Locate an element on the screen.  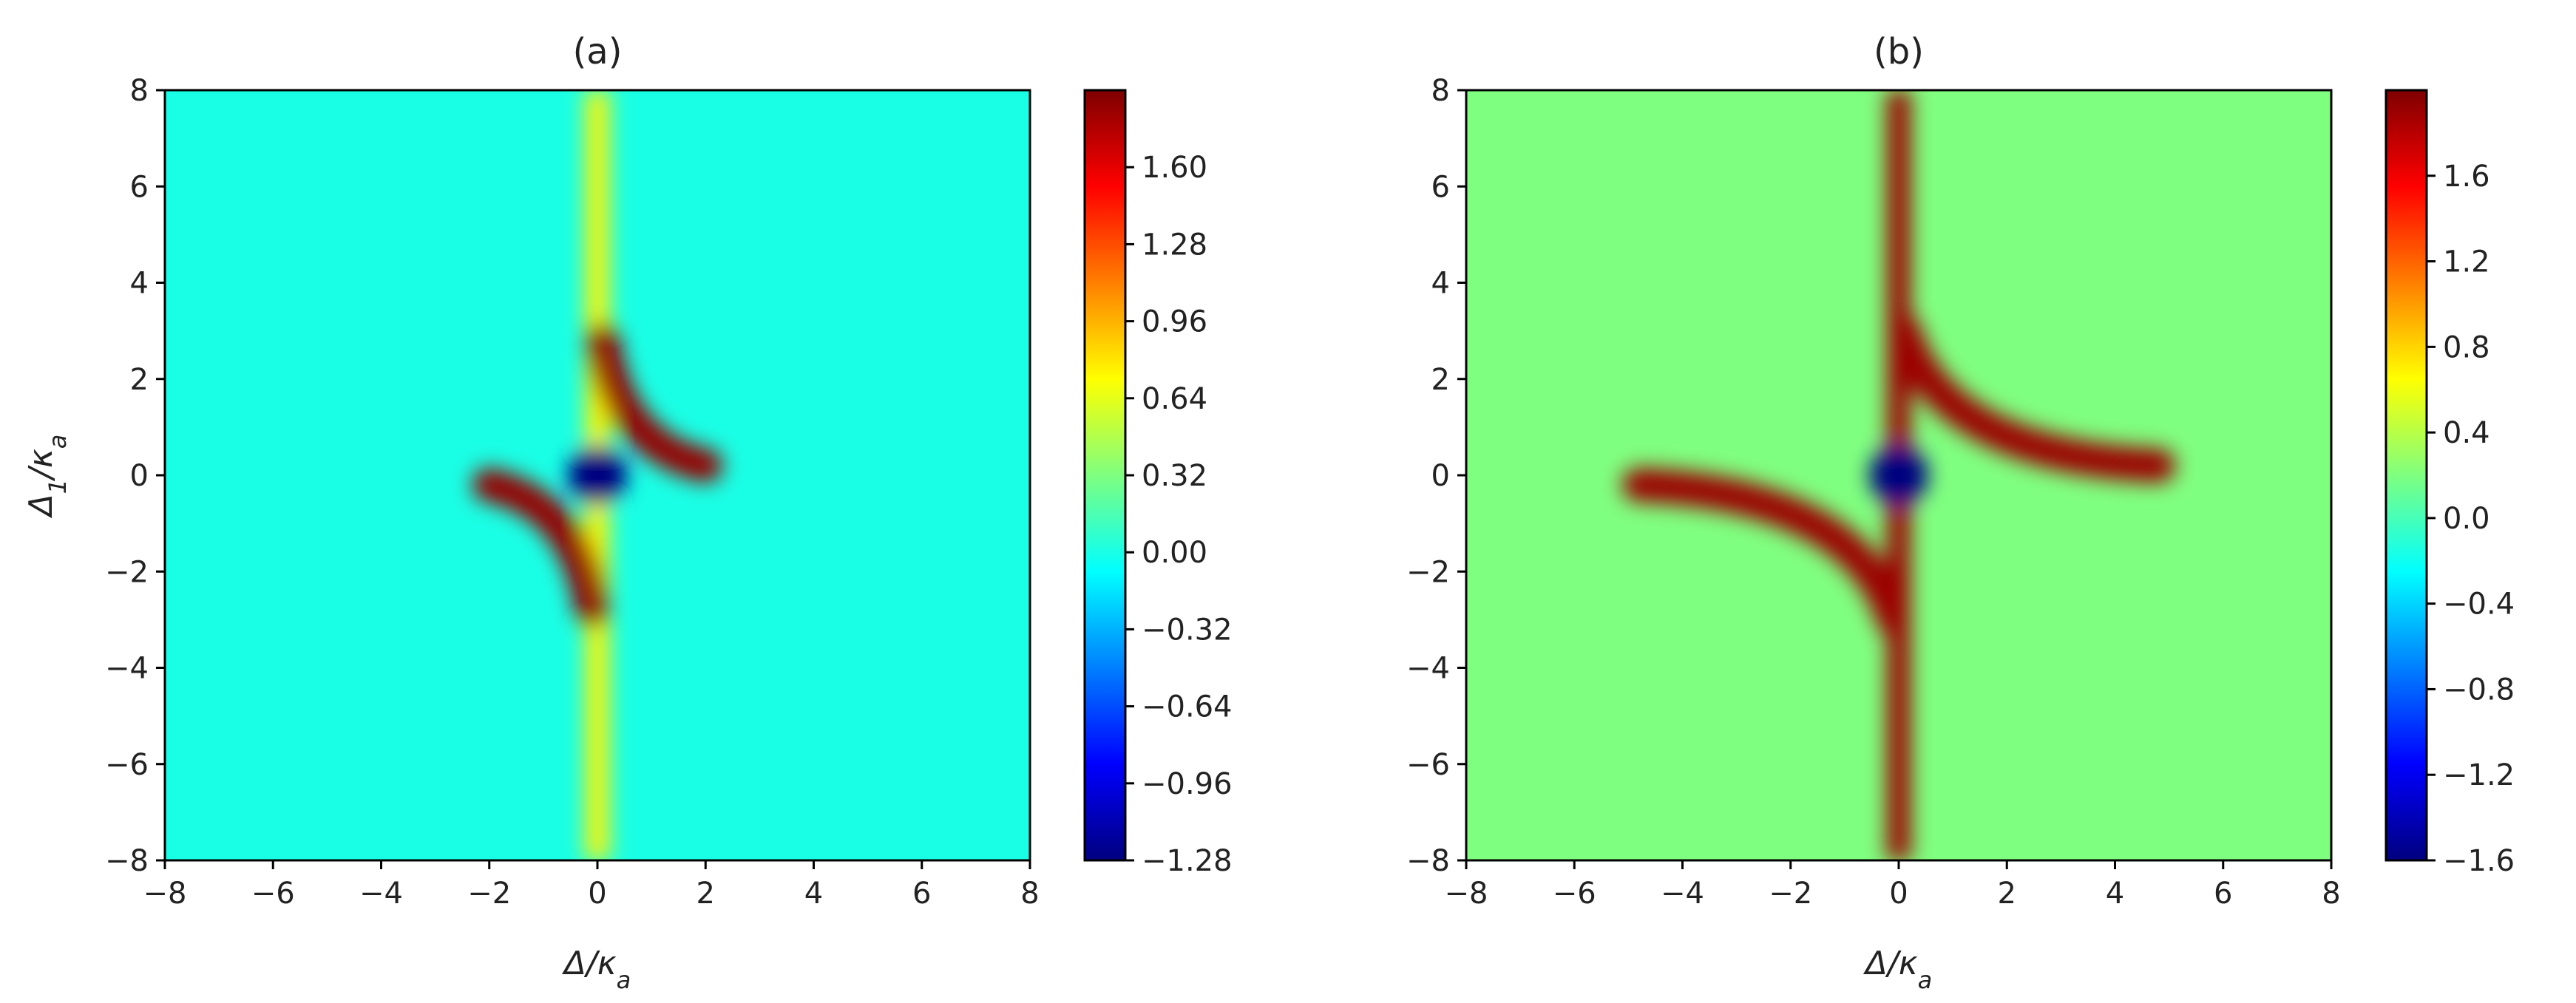
colorbar-tick-label: 0.00 is located at coordinates (1174, 553).